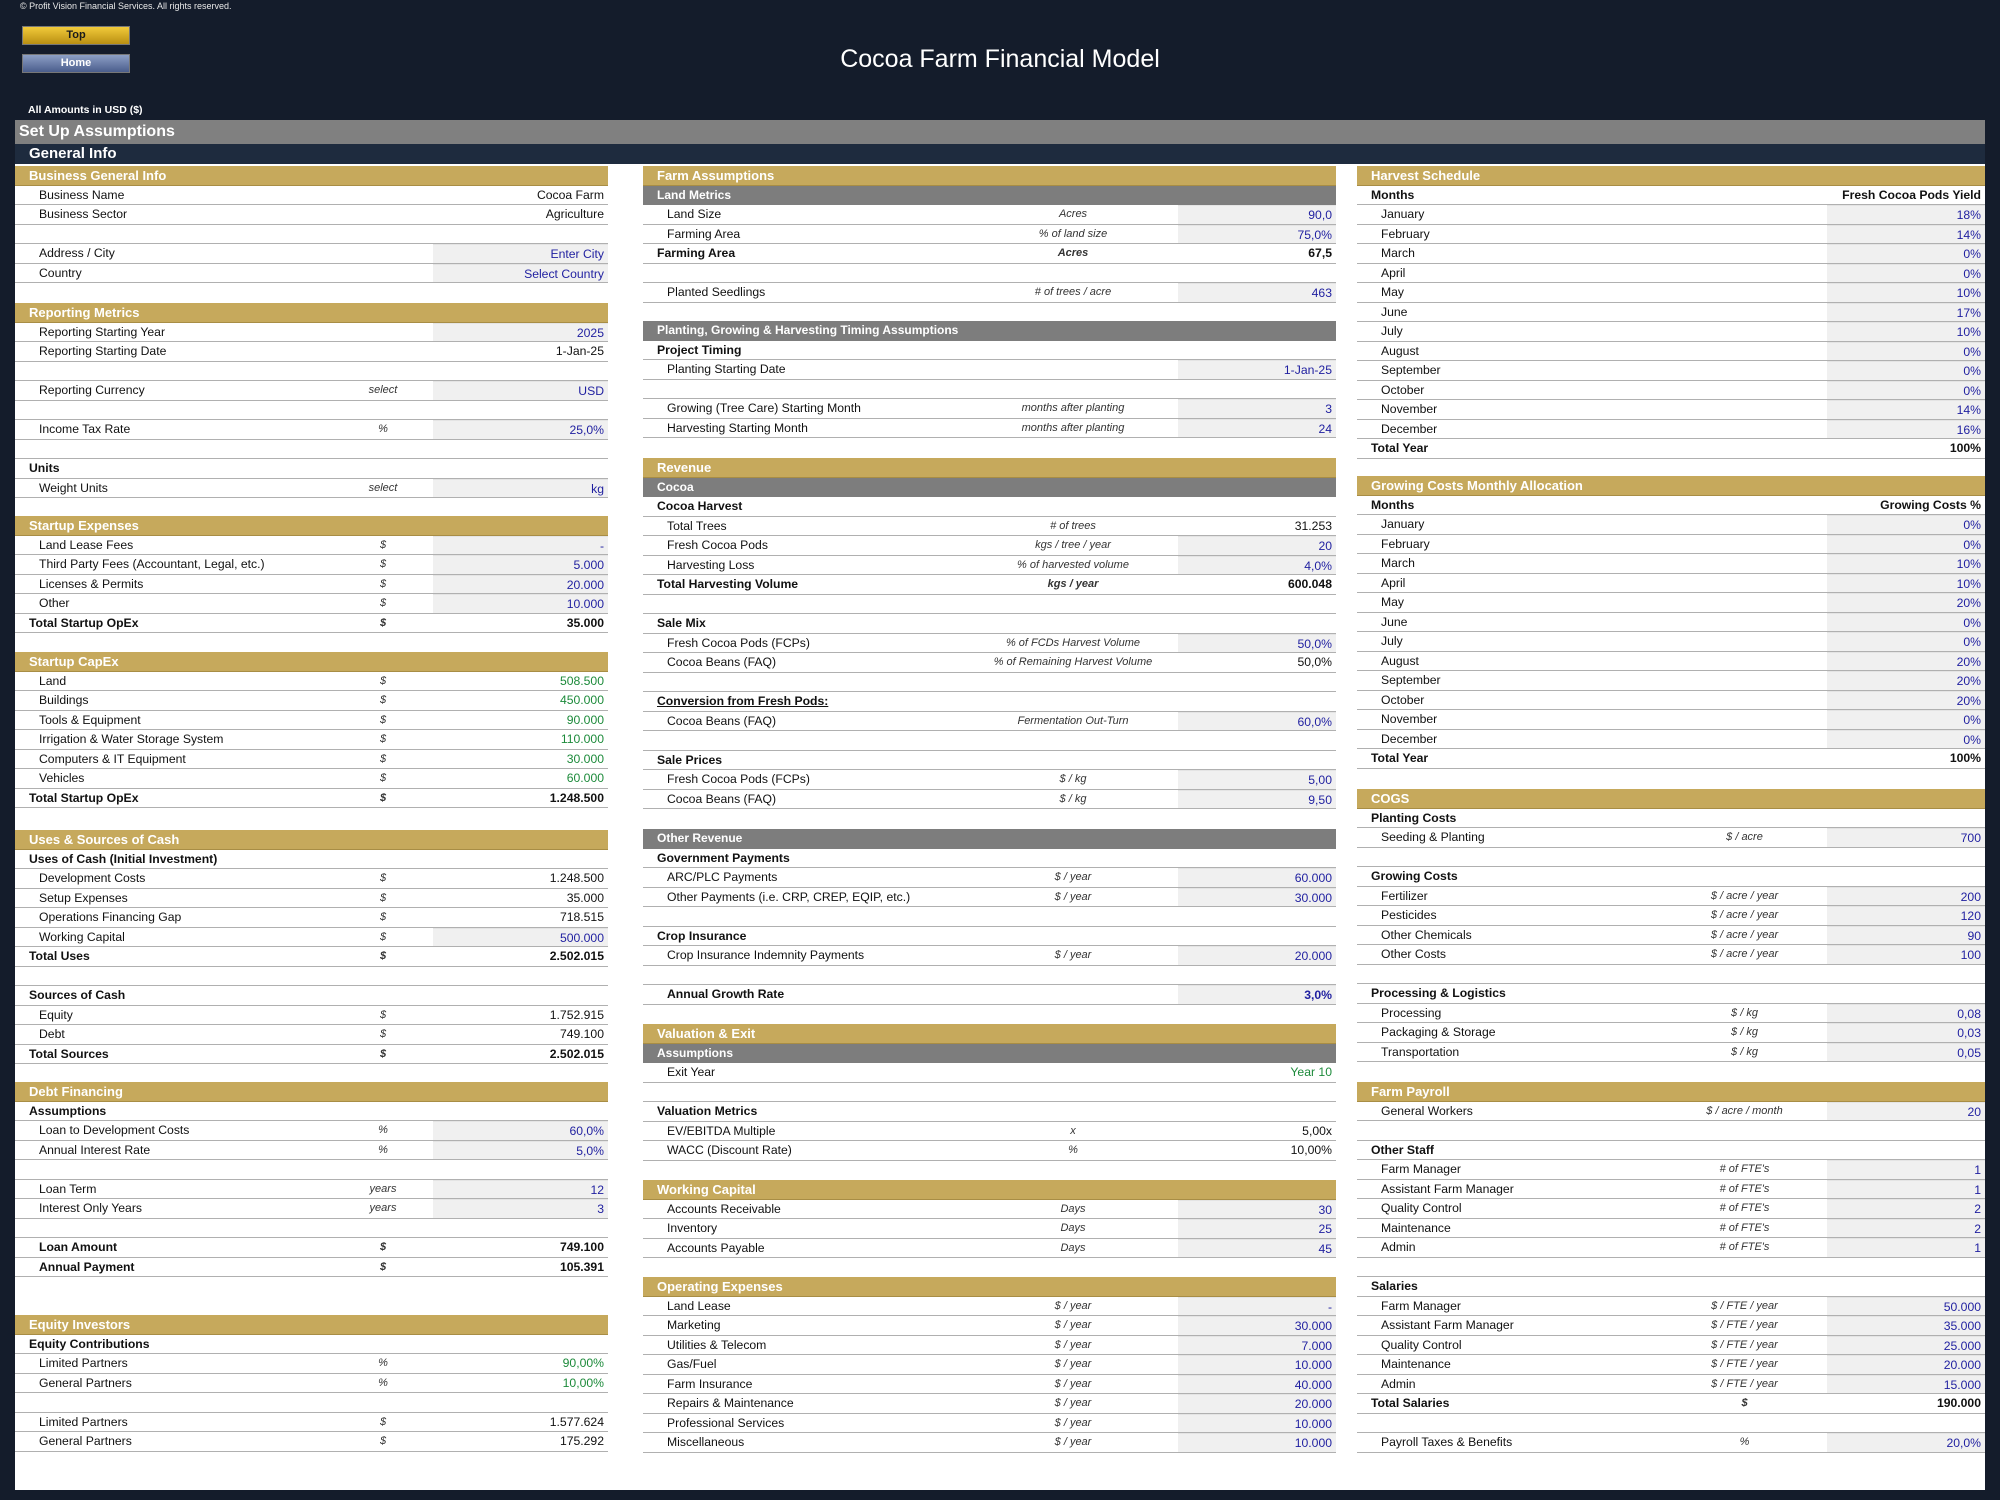 The height and width of the screenshot is (1500, 2000). What do you see at coordinates (1906, 428) in the screenshot?
I see `input-cell: 16%` at bounding box center [1906, 428].